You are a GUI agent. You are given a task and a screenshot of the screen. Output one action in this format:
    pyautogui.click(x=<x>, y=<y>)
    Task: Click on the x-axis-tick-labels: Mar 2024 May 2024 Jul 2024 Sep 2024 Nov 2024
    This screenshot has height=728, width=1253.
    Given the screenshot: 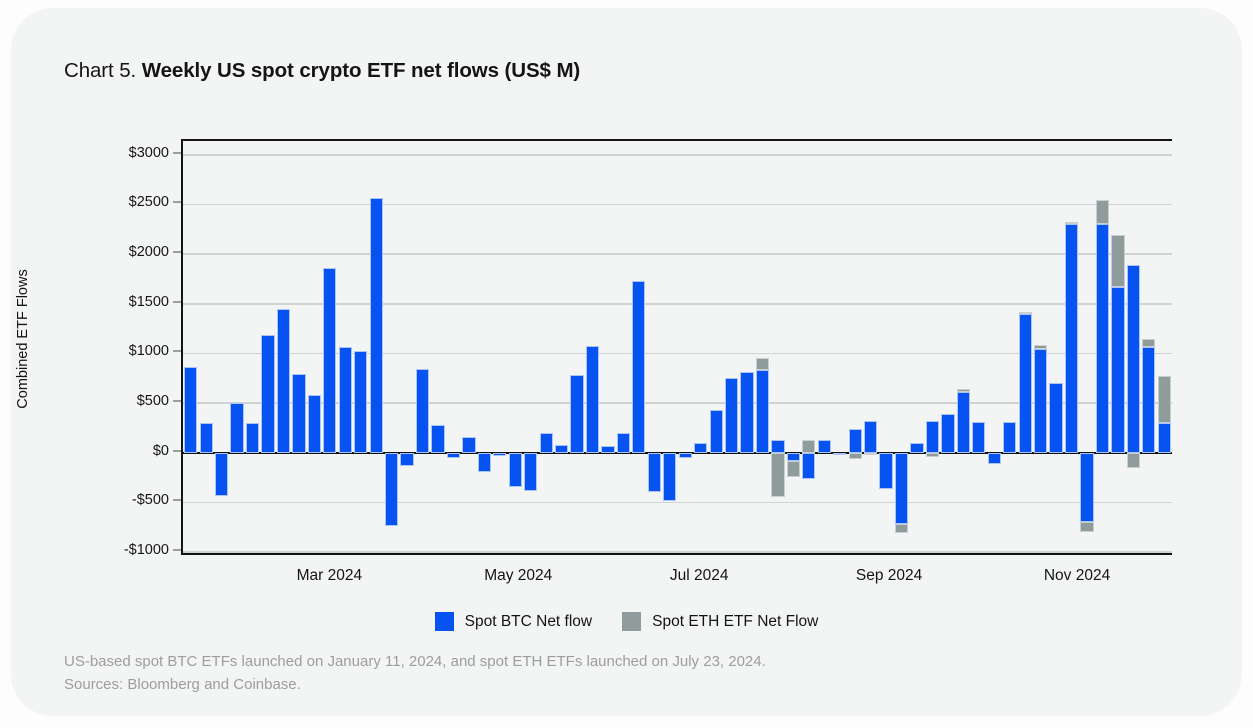 What is the action you would take?
    pyautogui.click(x=676, y=579)
    